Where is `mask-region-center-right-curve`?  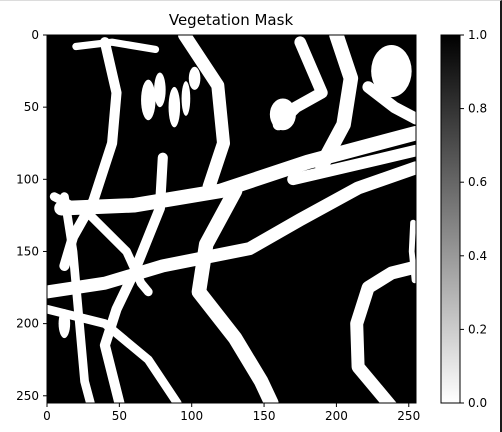 mask-region-center-right-curve is located at coordinates (336, 104).